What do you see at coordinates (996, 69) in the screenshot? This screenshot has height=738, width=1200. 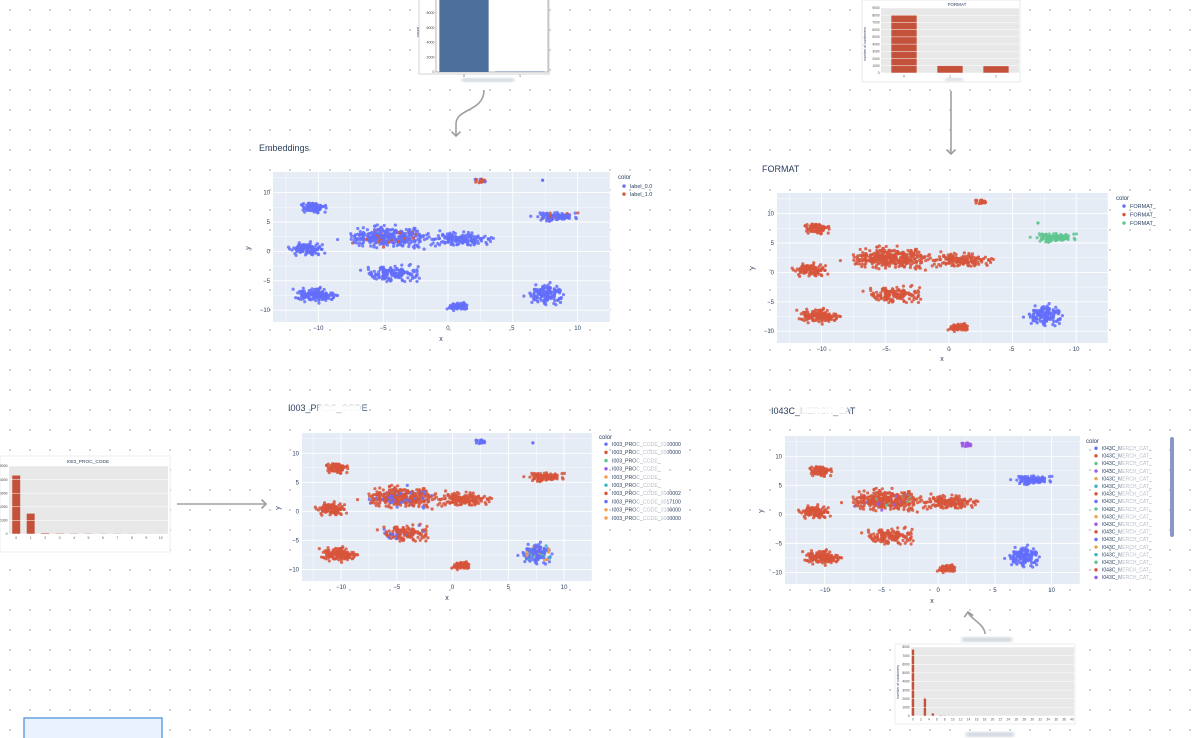 I see `bar` at bounding box center [996, 69].